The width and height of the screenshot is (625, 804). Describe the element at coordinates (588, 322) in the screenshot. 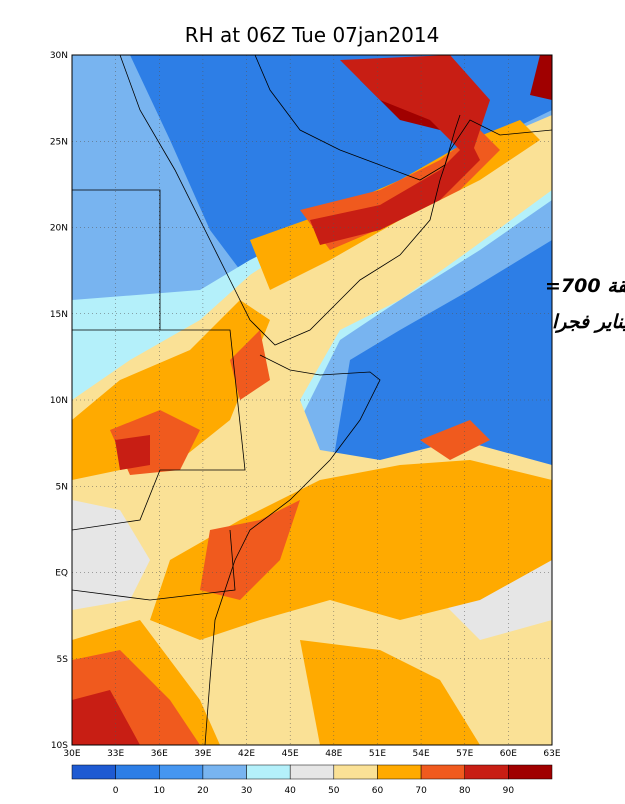

I see `annotation-line: م بتاريخ 7يناير فجرا` at that location.